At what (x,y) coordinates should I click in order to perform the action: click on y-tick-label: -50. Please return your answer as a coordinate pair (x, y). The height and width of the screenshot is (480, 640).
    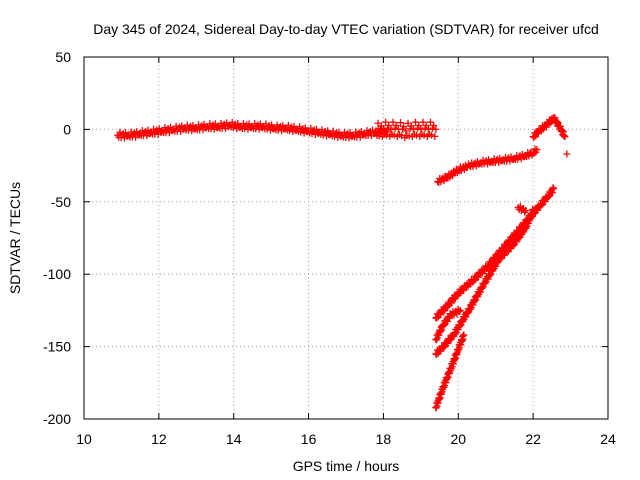
    Looking at the image, I should click on (61, 202).